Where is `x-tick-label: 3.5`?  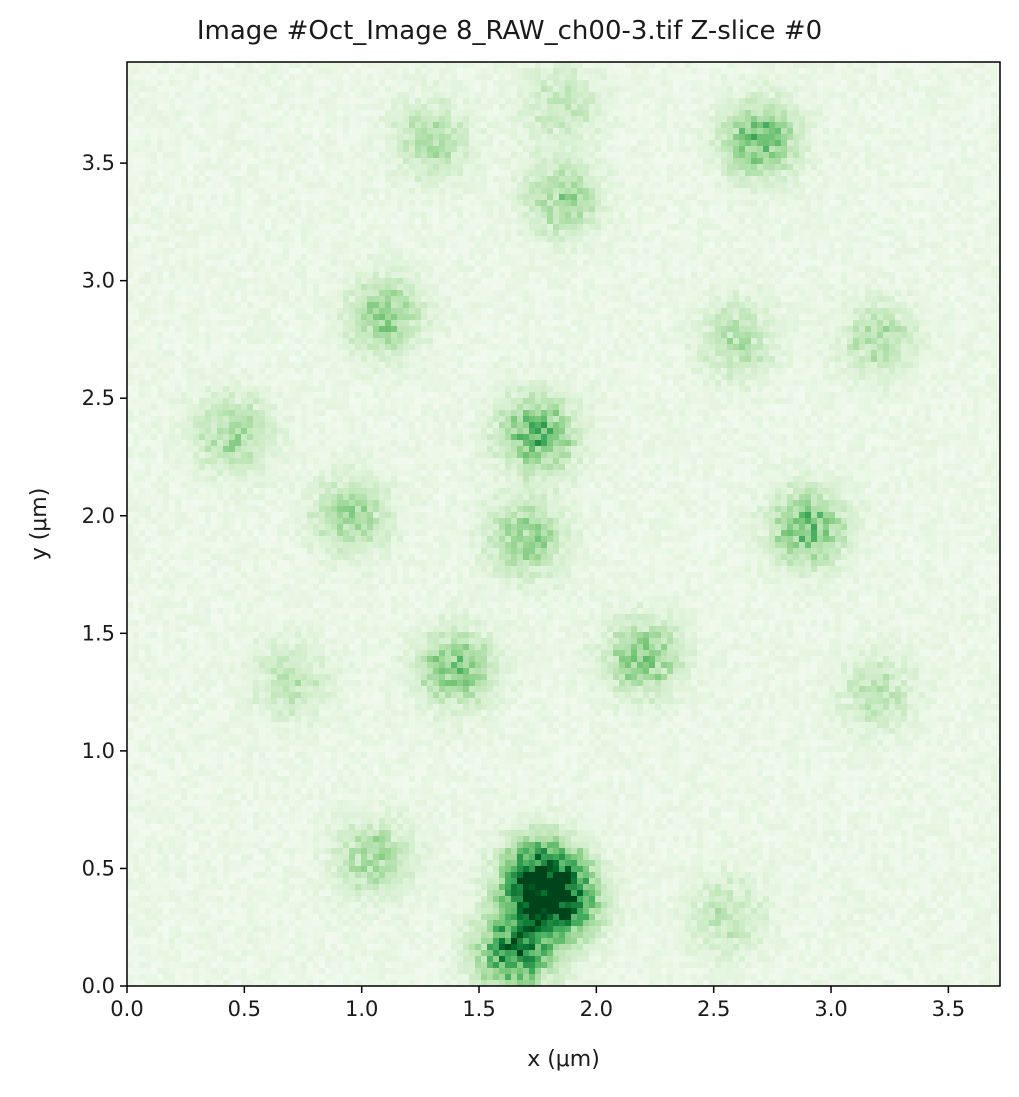 x-tick-label: 3.5 is located at coordinates (948, 1009).